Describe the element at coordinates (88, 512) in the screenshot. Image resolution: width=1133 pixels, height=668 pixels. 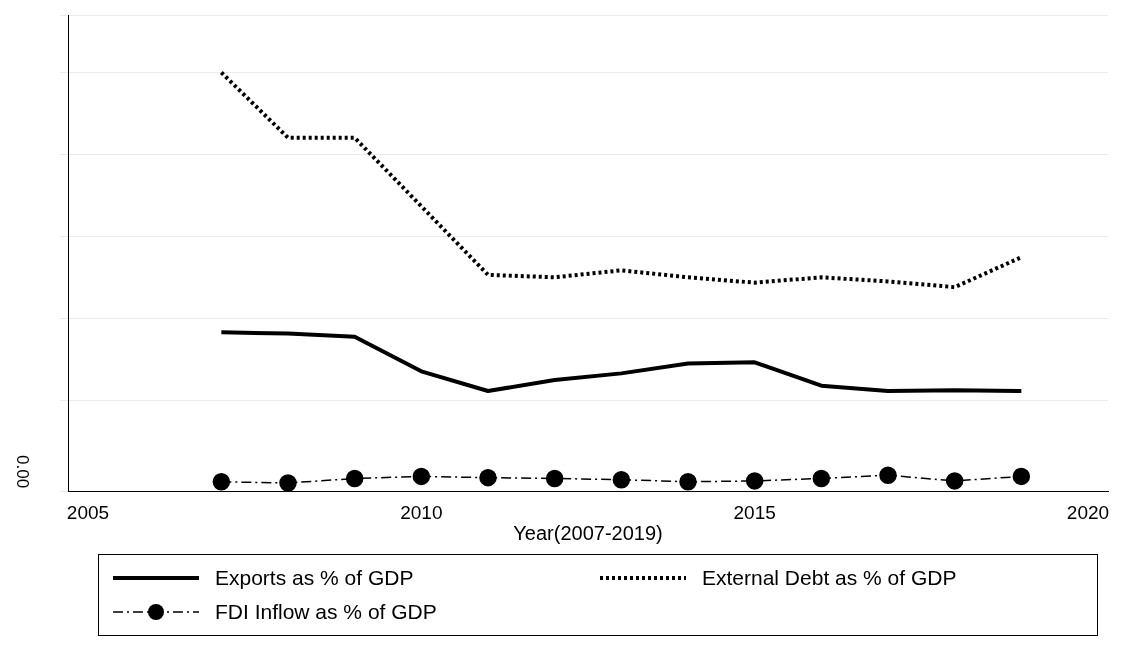
I see `x-tick-label: 2005` at that location.